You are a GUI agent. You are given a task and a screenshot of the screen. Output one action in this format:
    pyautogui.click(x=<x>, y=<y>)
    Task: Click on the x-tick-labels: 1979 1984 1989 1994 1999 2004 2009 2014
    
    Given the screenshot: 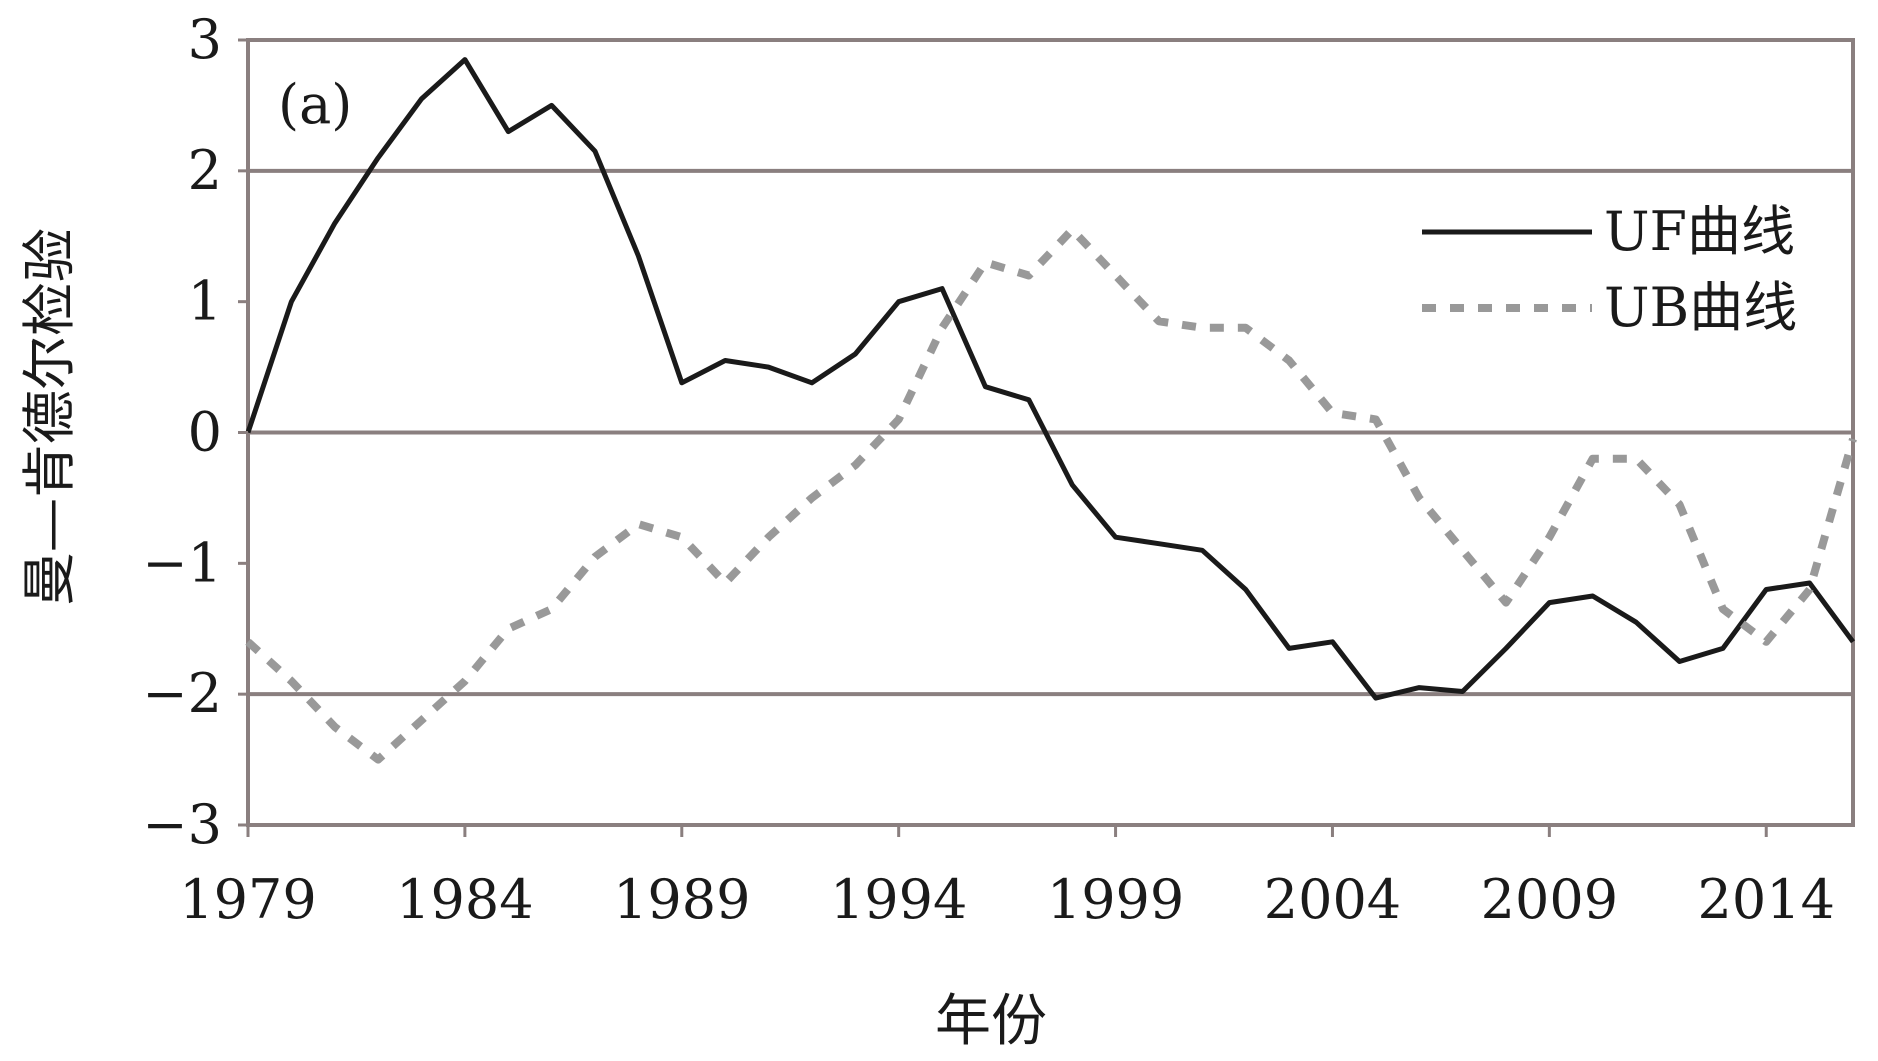 What is the action you would take?
    pyautogui.click(x=1007, y=878)
    